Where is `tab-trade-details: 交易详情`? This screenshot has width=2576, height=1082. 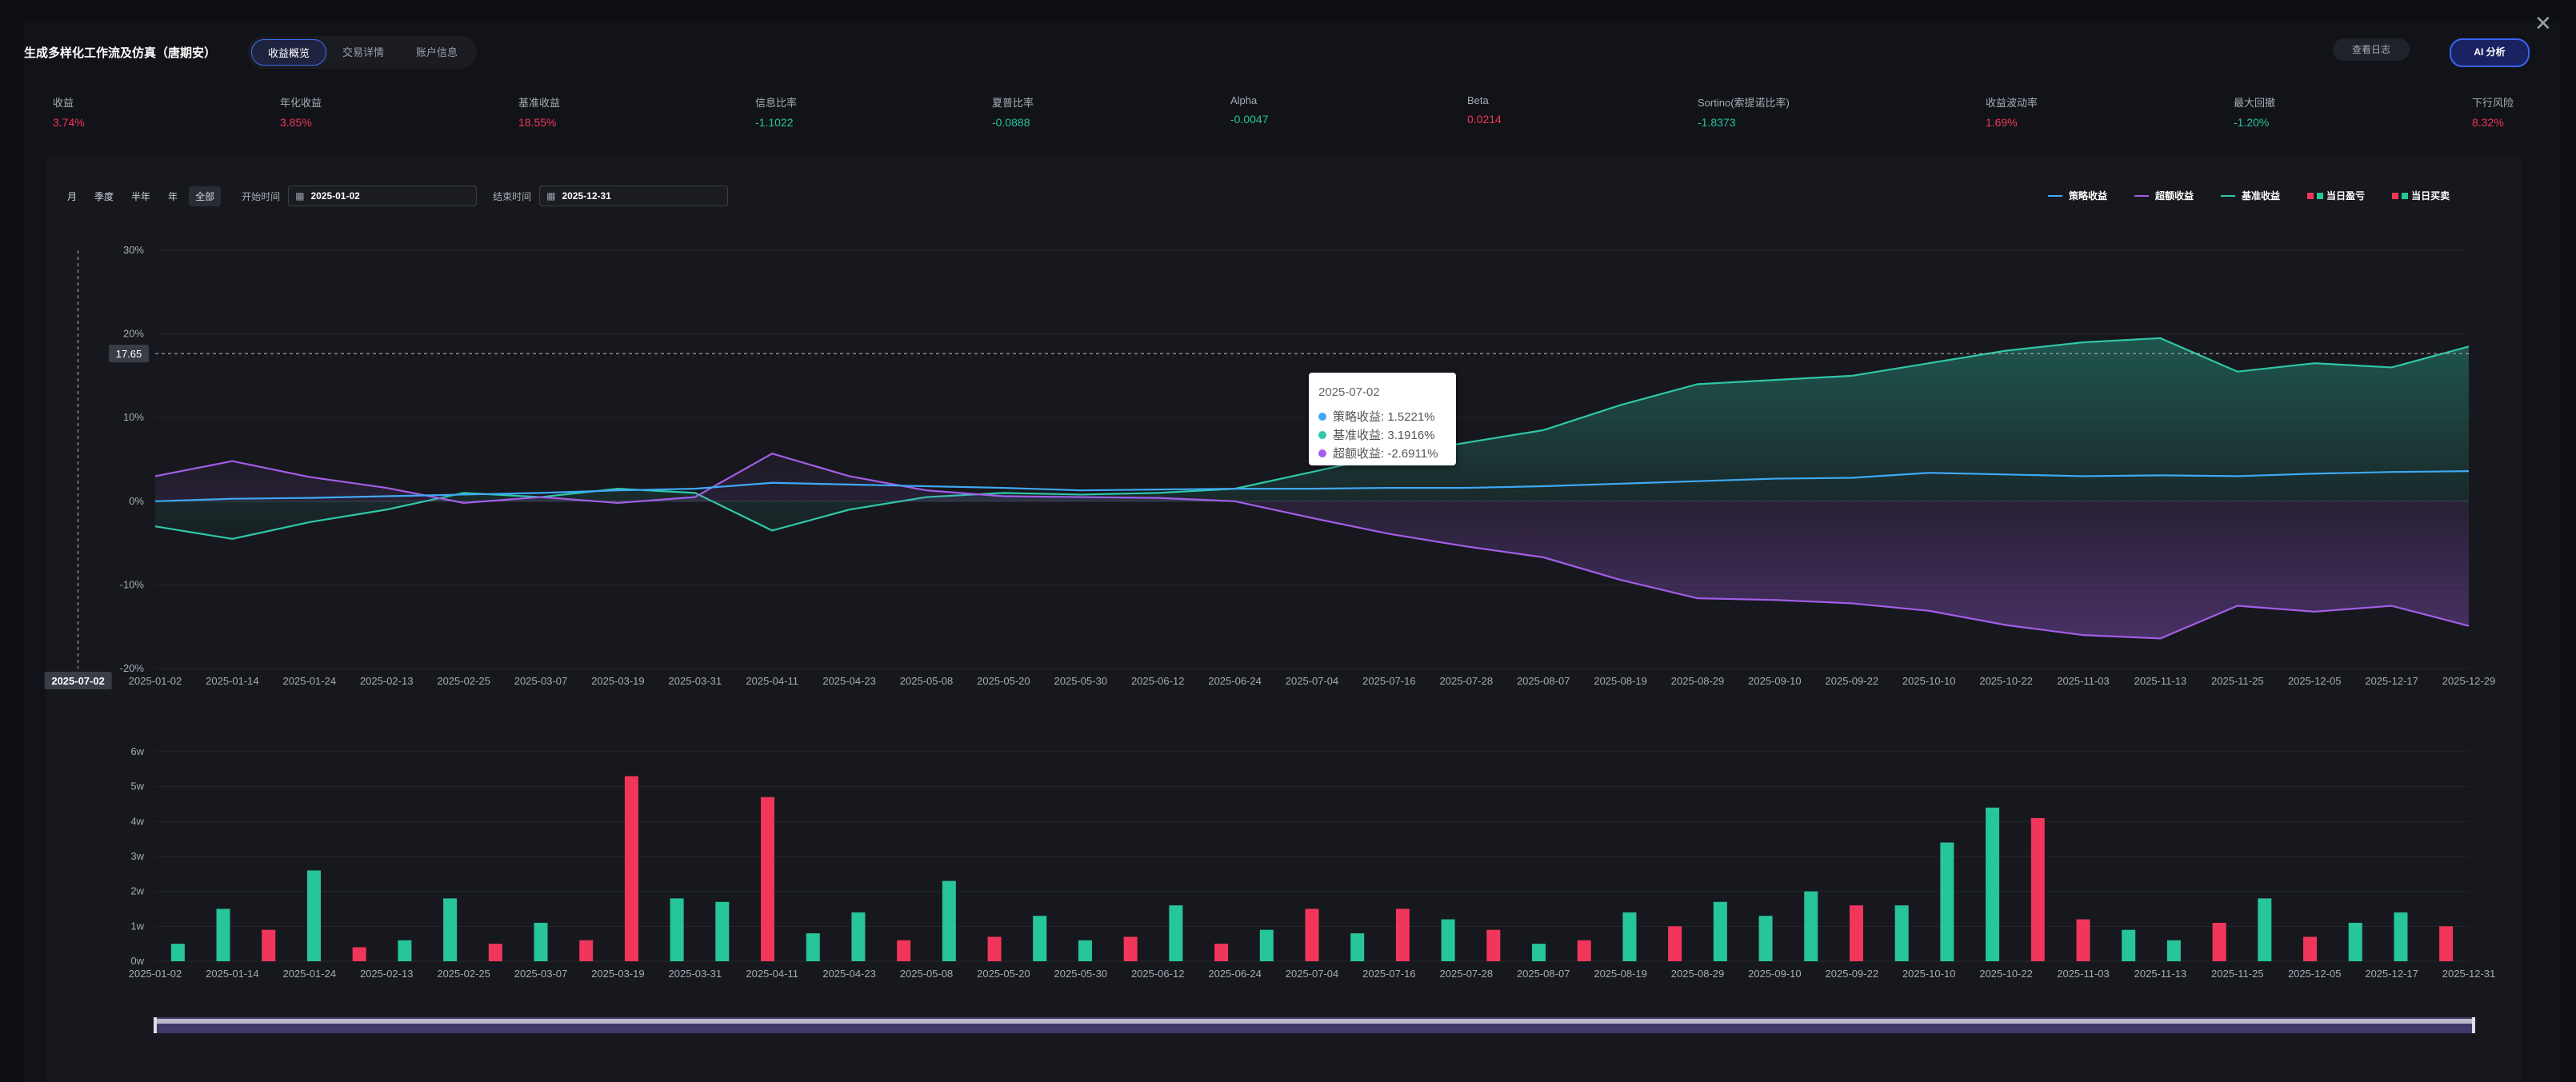
tab-trade-details: 交易详情 is located at coordinates (363, 52).